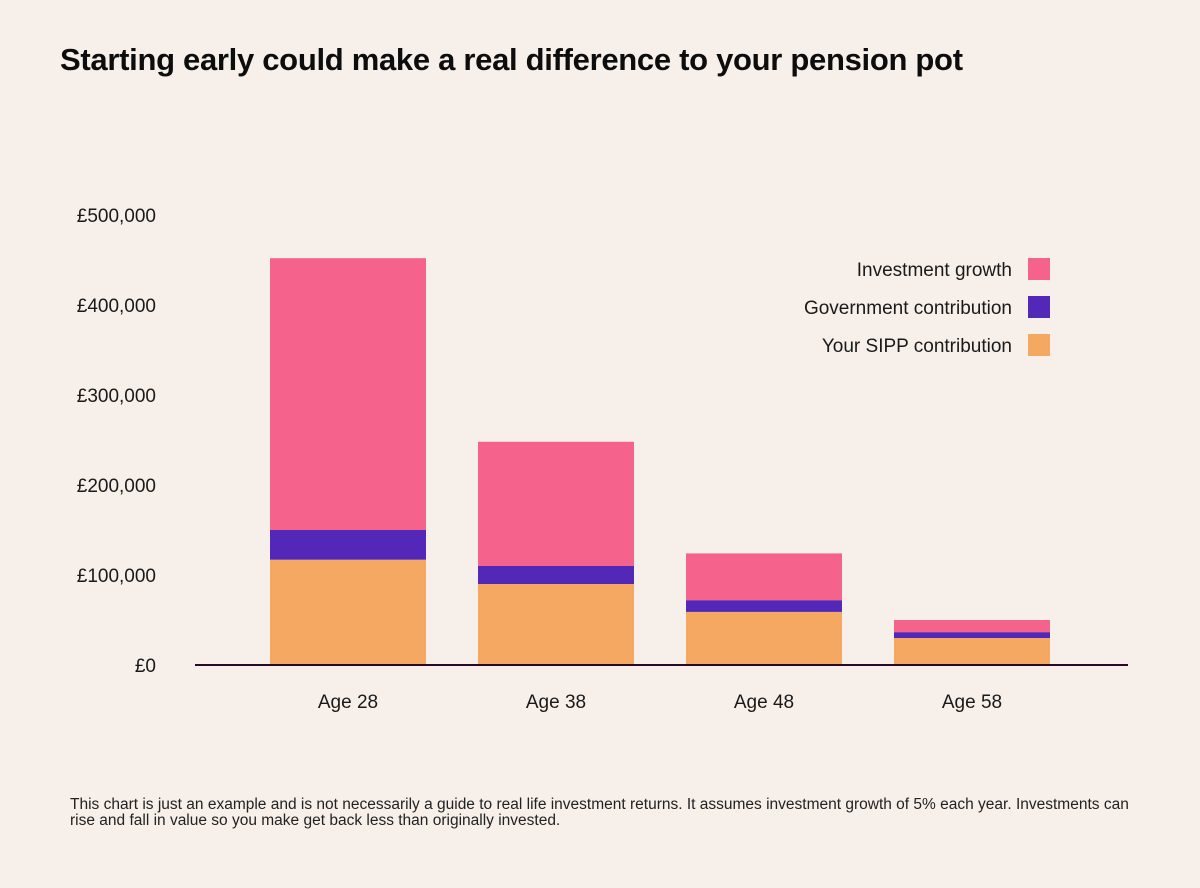 The image size is (1200, 888). Describe the element at coordinates (116, 396) in the screenshot. I see `y-tick-label: £300,000` at that location.